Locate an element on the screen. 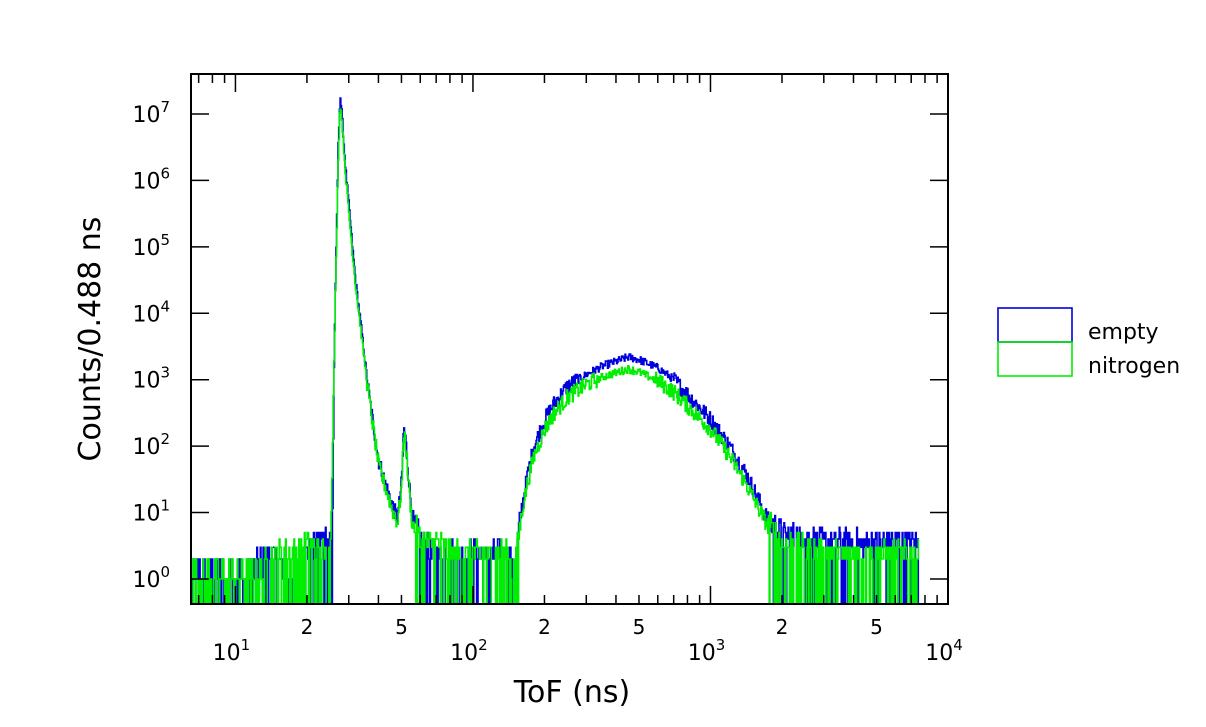  y-axis-title: Counts/0.488 ns is located at coordinates (90, 339).